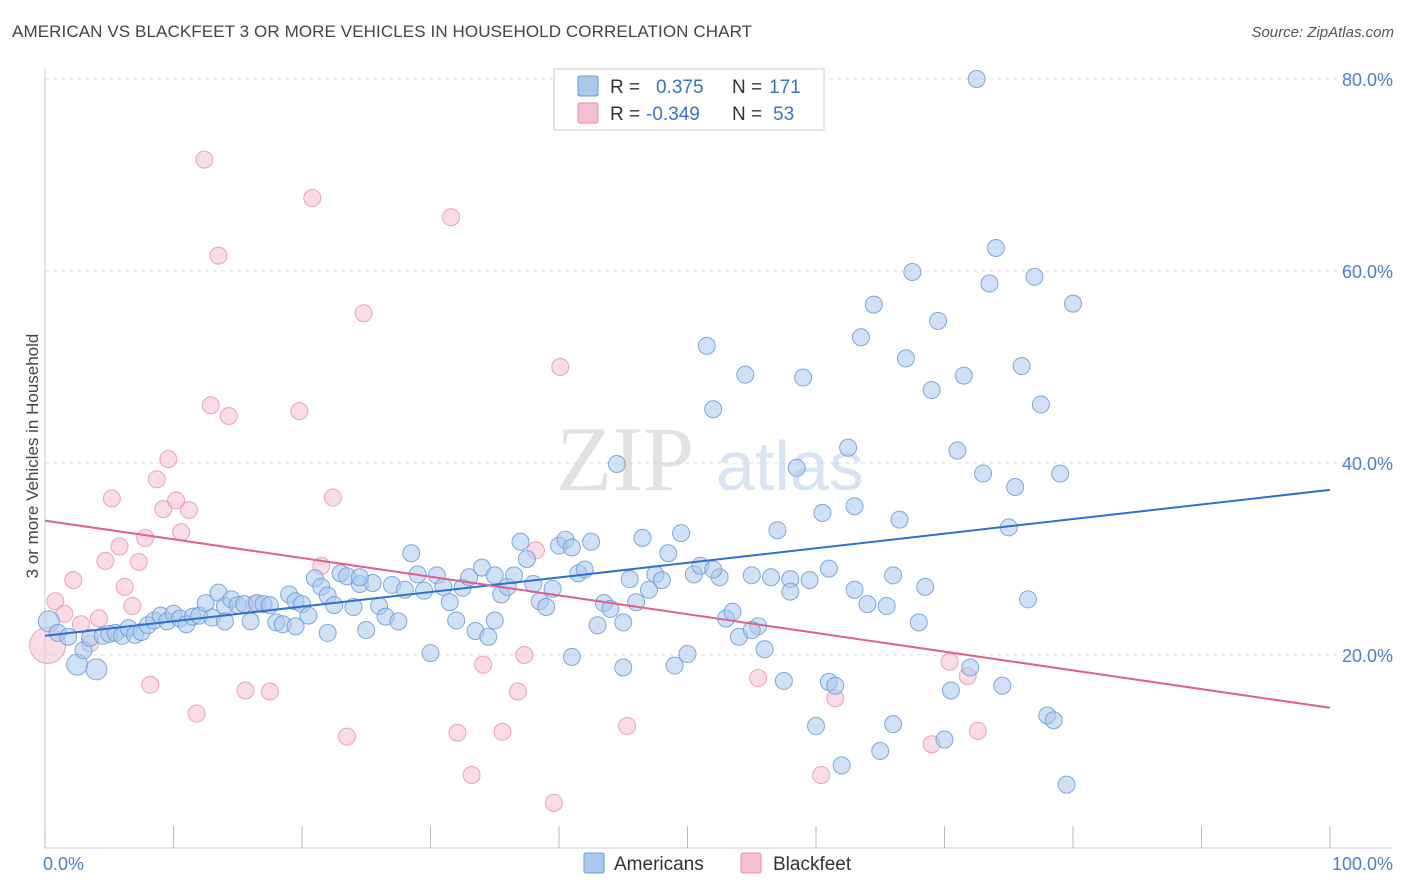  Describe the element at coordinates (1367, 80) in the screenshot. I see `y-tick-label: 80.0%` at that location.